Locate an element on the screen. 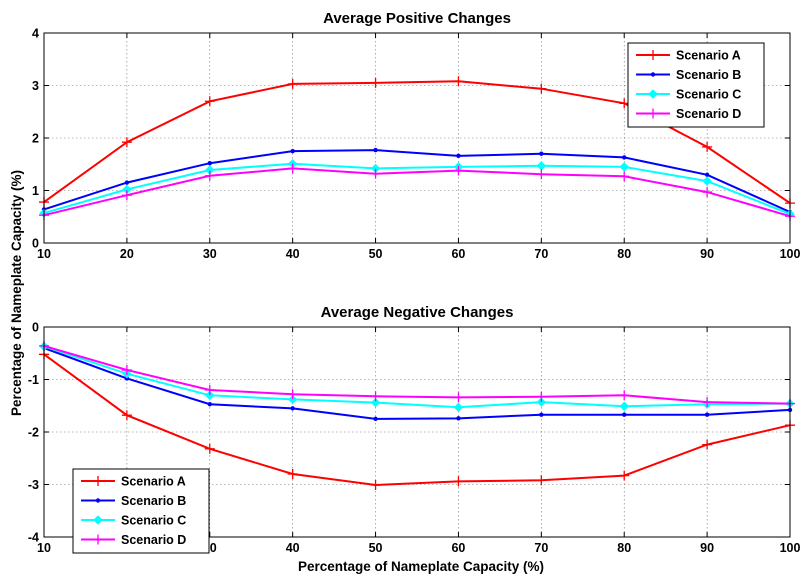  series-scenario-d is located at coordinates (417, 374).